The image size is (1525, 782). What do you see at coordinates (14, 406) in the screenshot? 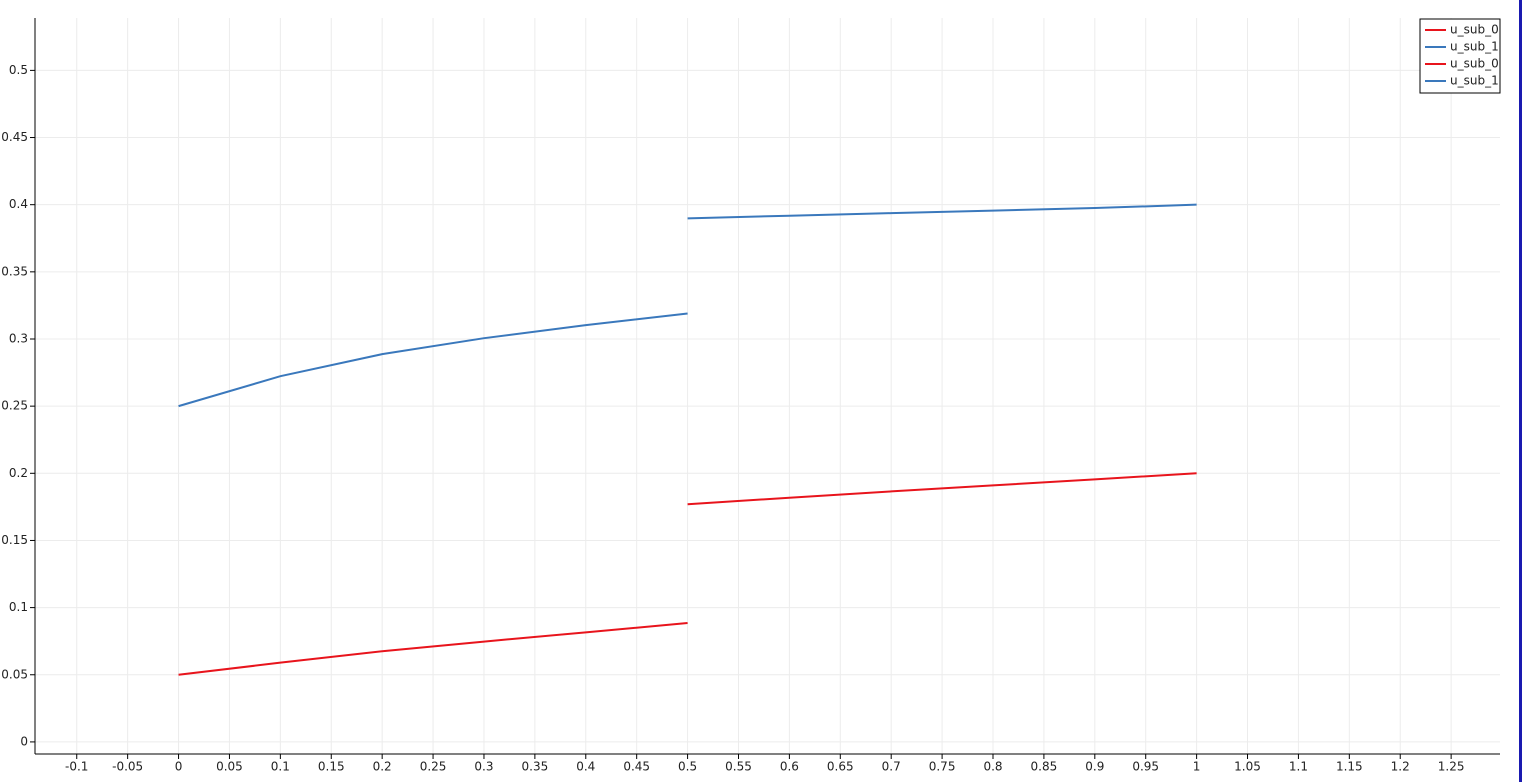
I see `y-tick-label: 0.25` at bounding box center [14, 406].